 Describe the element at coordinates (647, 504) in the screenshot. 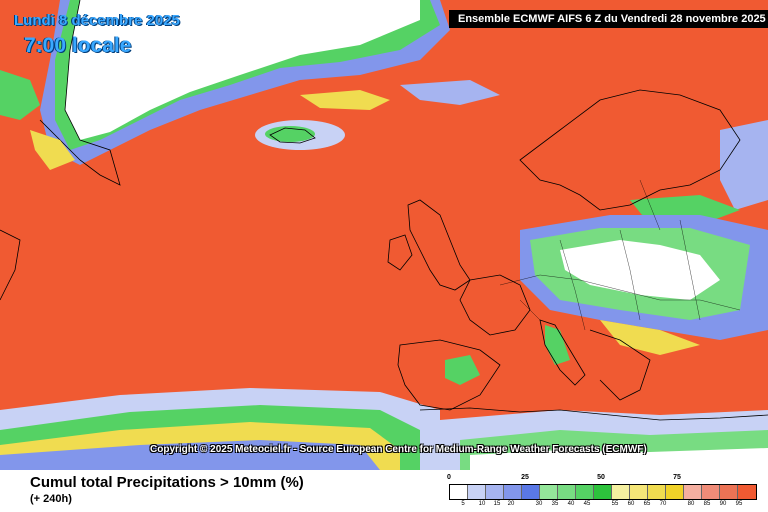

I see `legend-minor-label: 65` at that location.